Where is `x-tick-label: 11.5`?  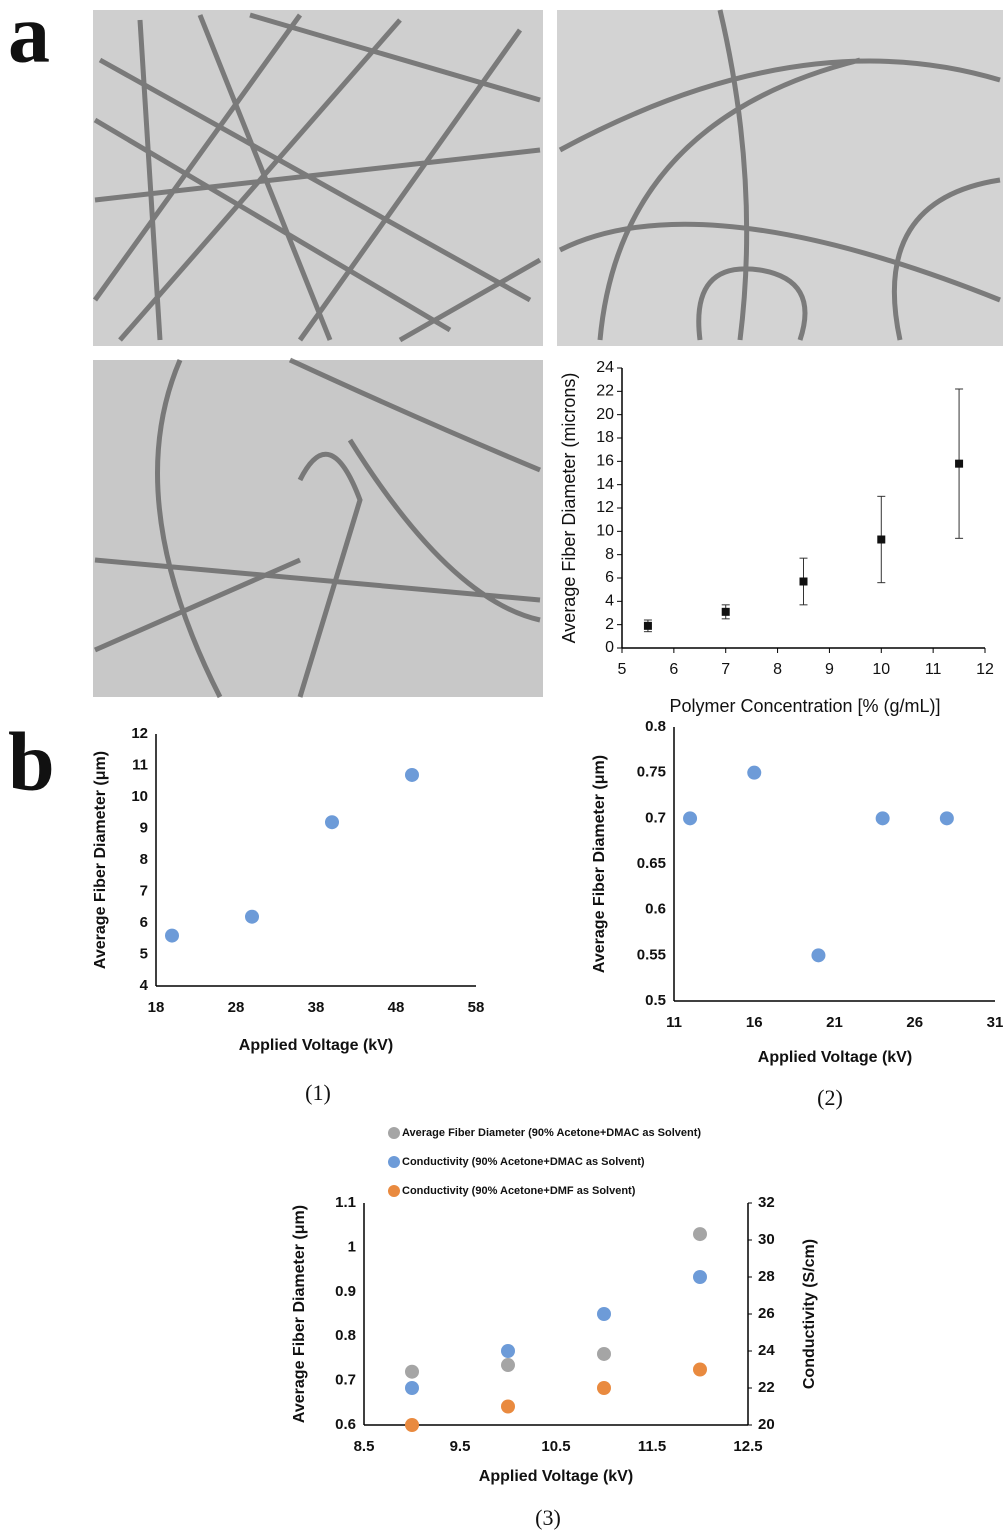 x-tick-label: 11.5 is located at coordinates (652, 1446).